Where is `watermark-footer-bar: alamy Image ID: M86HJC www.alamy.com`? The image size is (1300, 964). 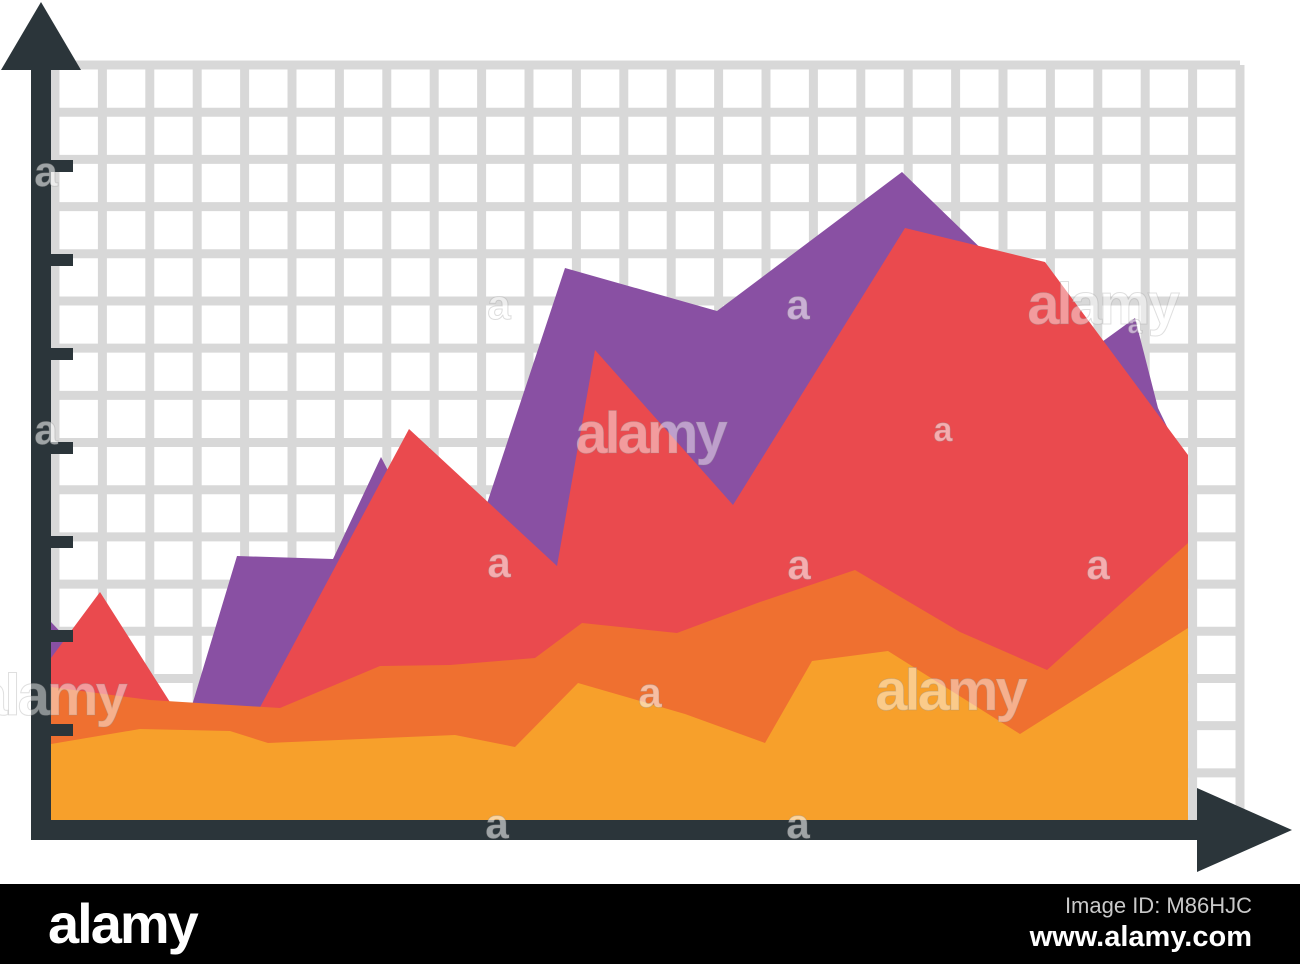 watermark-footer-bar: alamy Image ID: M86HJC www.alamy.com is located at coordinates (650, 924).